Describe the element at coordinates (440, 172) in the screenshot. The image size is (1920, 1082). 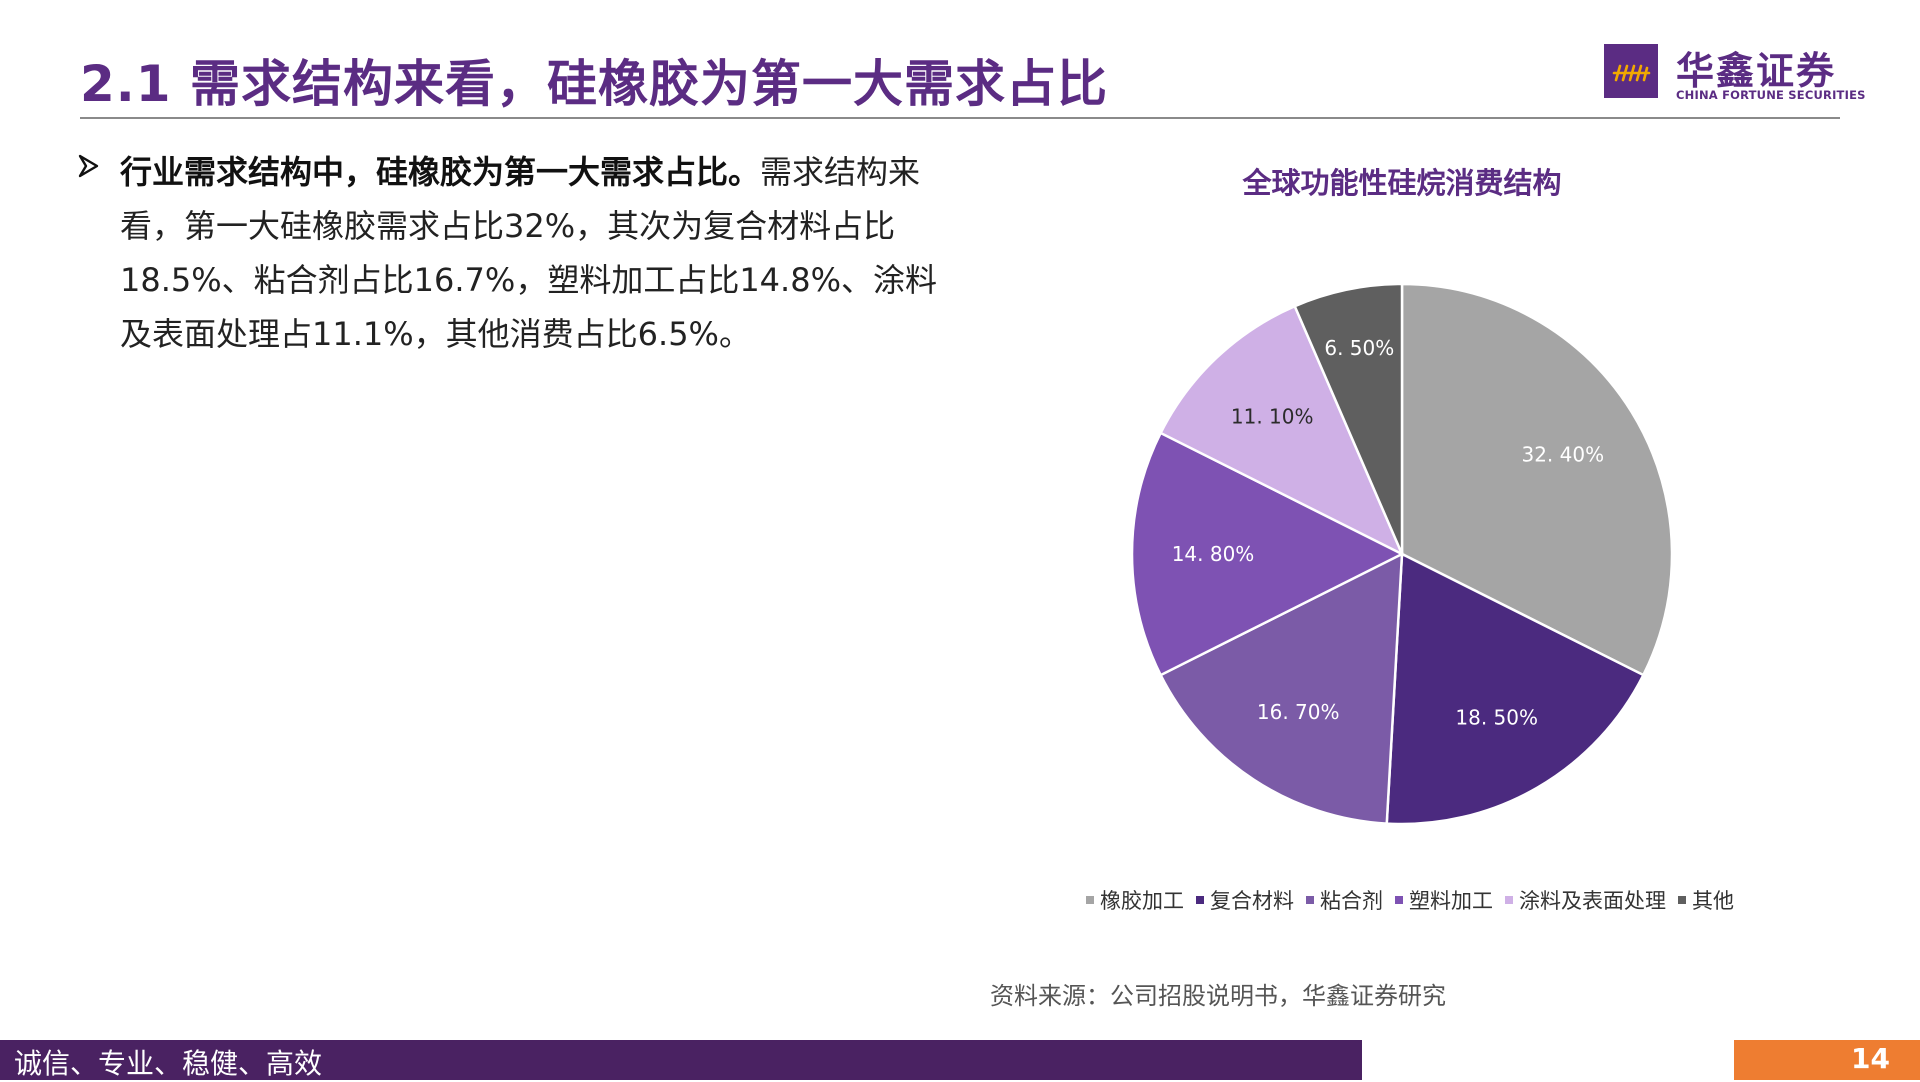
I see `bullet-bold-lead: 行业需求结构中，硅橡胶为第一大需求占比。` at that location.